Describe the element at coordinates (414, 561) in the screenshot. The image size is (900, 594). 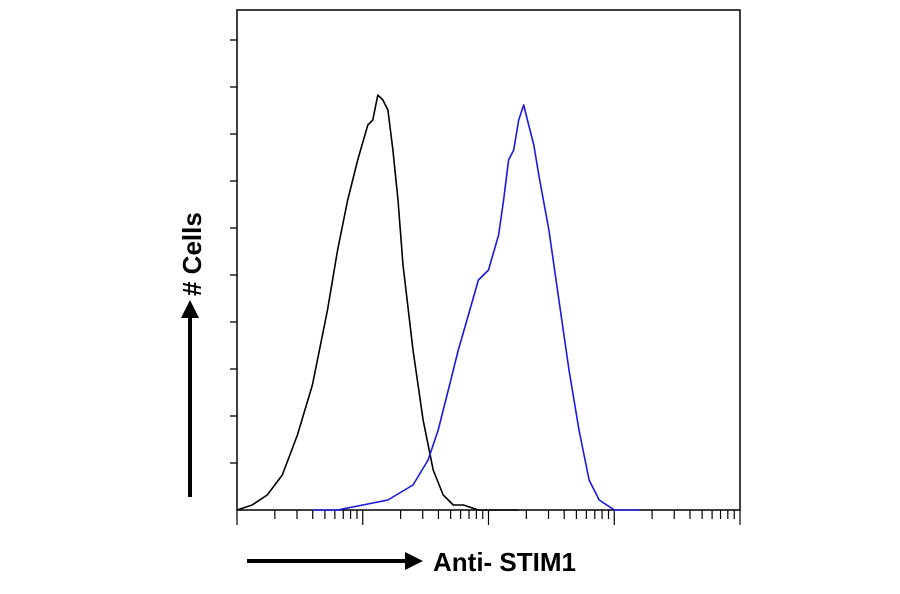
I see `x-axis-arrowhead` at that location.